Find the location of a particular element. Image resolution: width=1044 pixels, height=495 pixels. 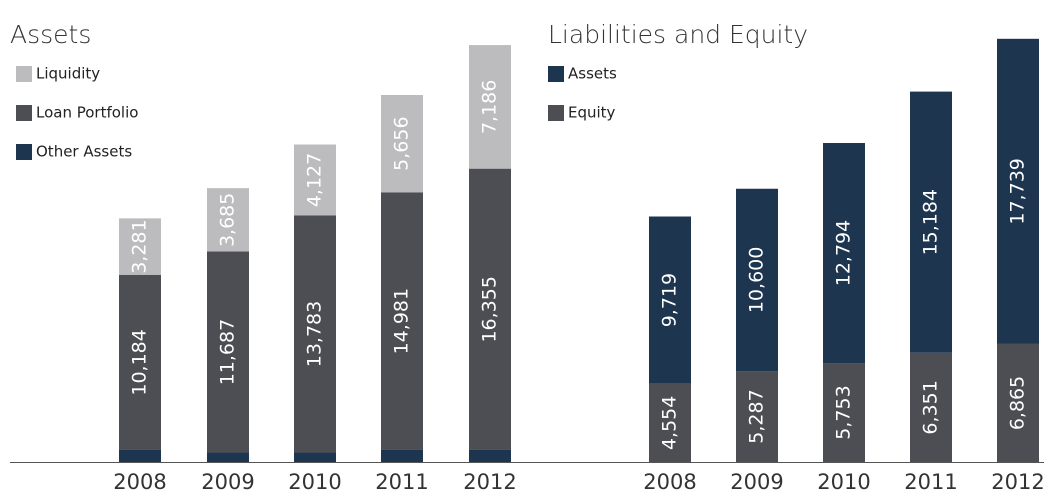

value-label: 3,685 is located at coordinates (228, 220).